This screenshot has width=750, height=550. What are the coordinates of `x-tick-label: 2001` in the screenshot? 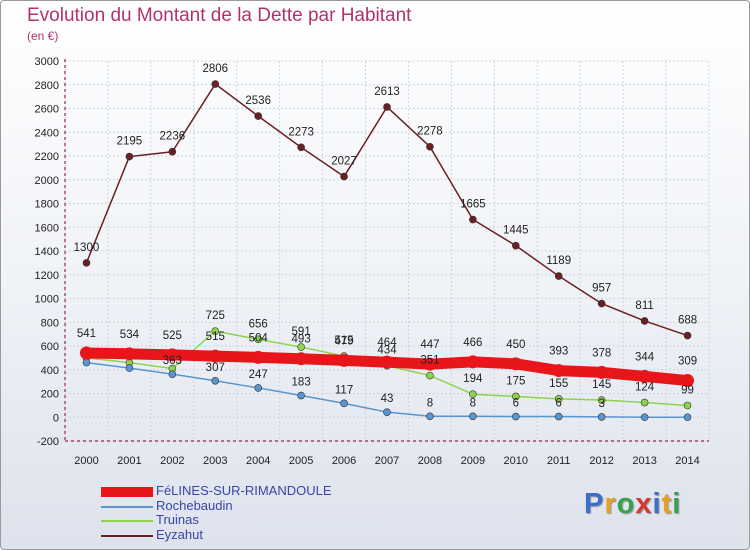 It's located at (129, 461).